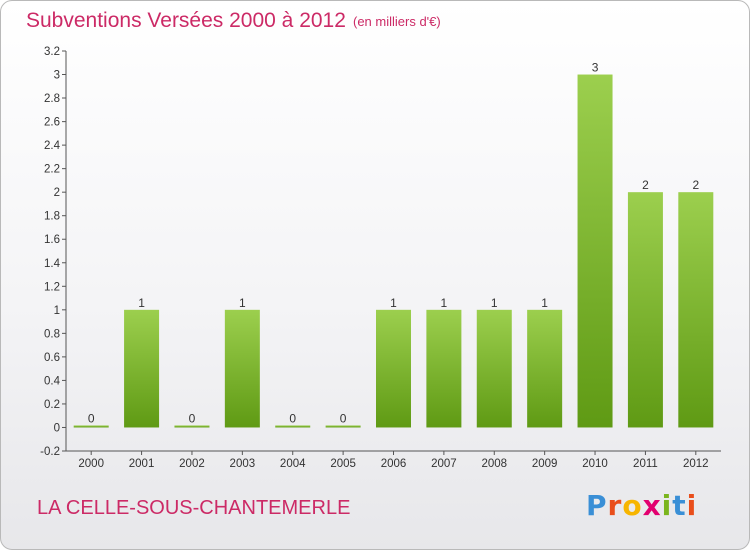 The width and height of the screenshot is (750, 550). I want to click on bar-value-label: 3, so click(595, 68).